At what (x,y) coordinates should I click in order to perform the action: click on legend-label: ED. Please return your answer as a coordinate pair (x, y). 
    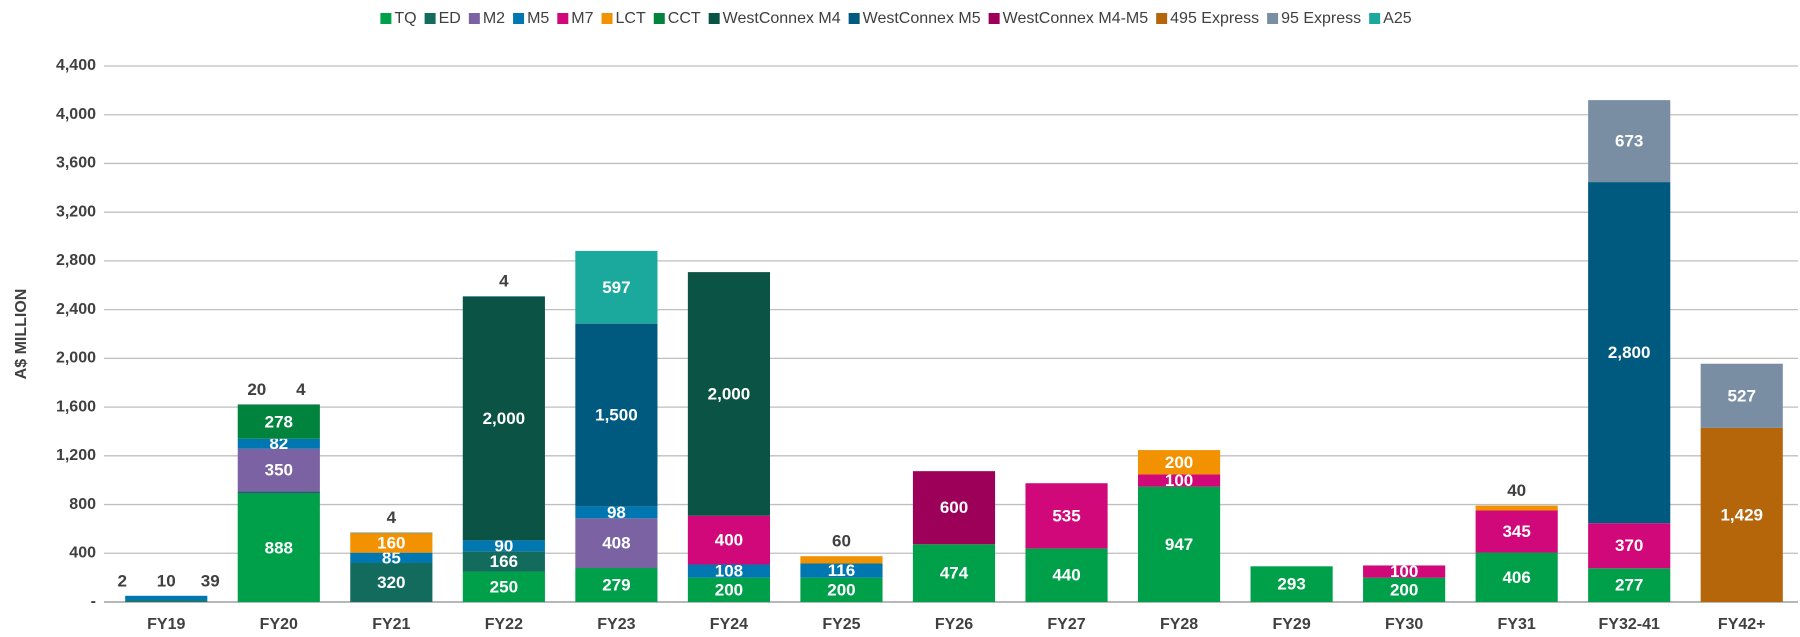
    Looking at the image, I should click on (450, 18).